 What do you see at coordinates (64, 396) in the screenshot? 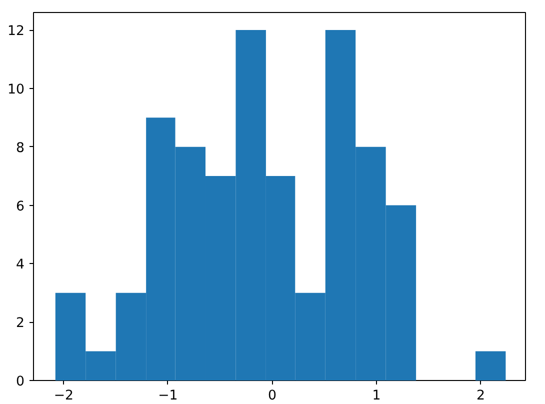
I see `x-tick-label: −2` at bounding box center [64, 396].